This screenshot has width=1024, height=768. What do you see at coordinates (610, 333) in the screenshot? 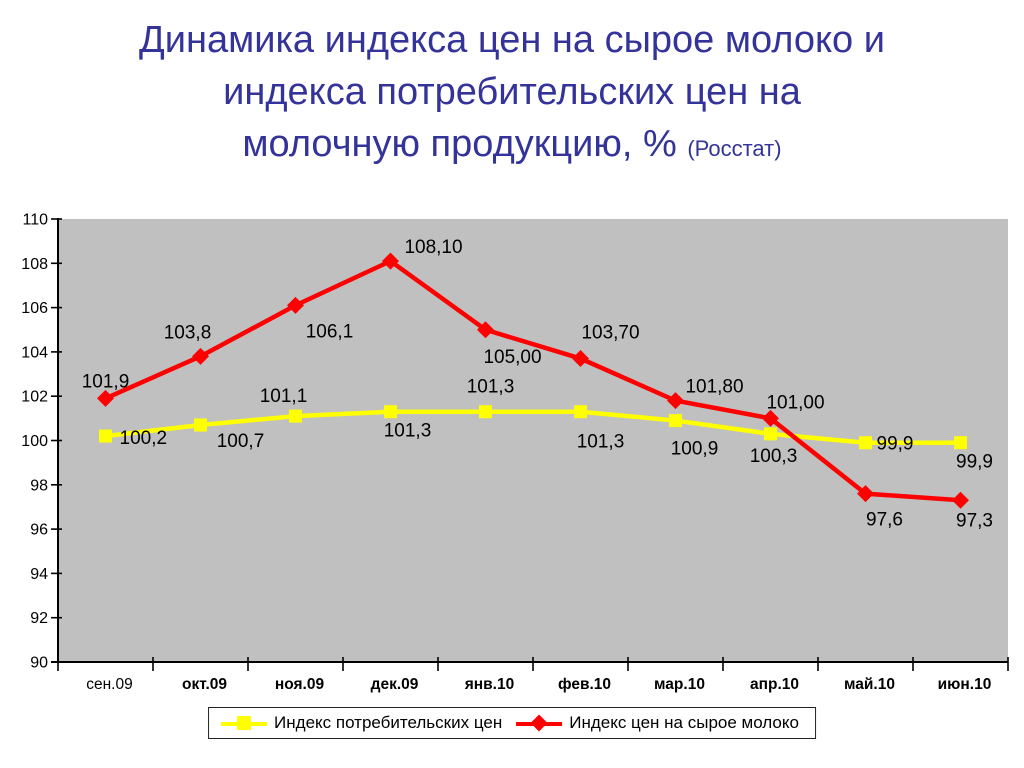
I see `data-label: 103,70` at bounding box center [610, 333].